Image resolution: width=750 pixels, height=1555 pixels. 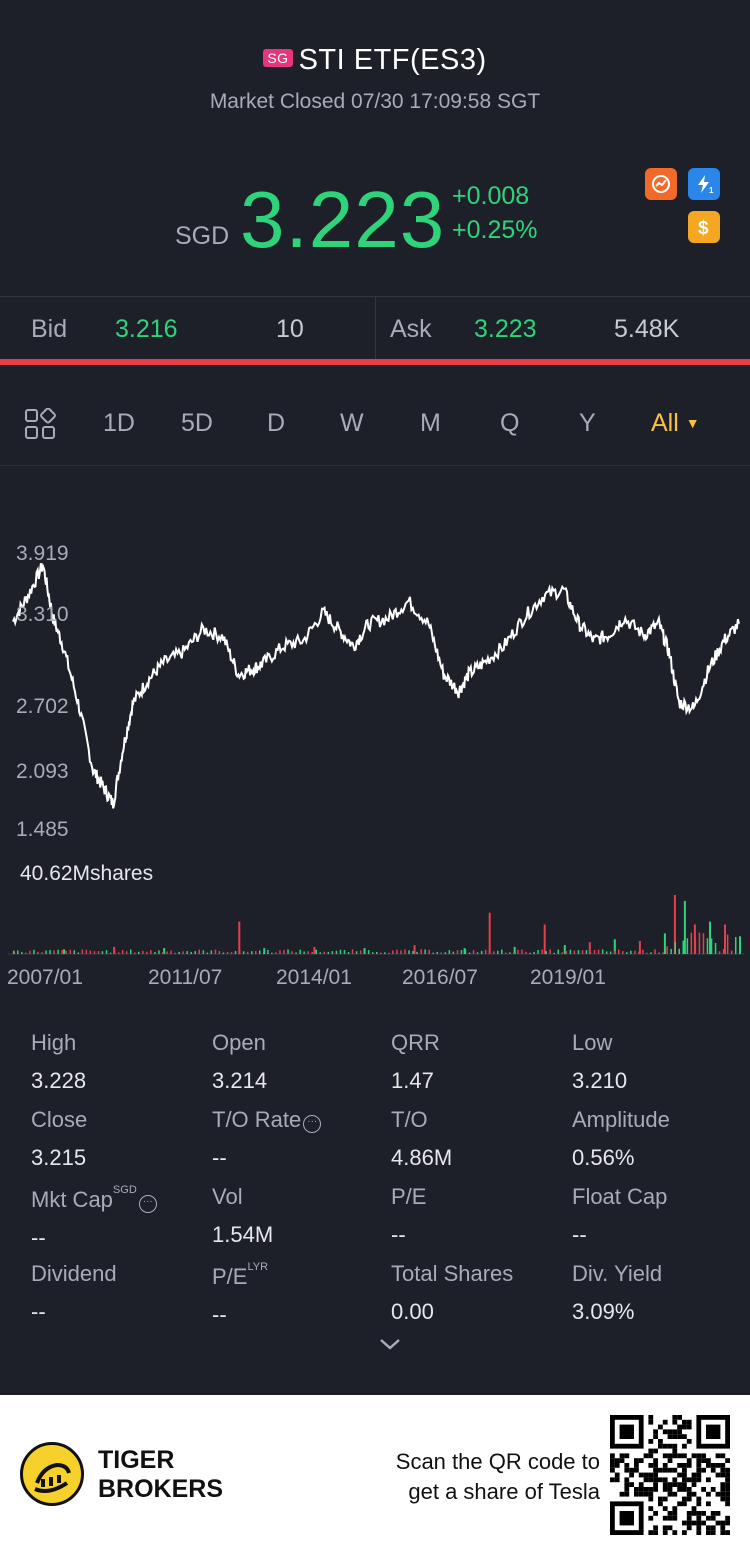 I want to click on stat-label: High, so click(x=54, y=1042).